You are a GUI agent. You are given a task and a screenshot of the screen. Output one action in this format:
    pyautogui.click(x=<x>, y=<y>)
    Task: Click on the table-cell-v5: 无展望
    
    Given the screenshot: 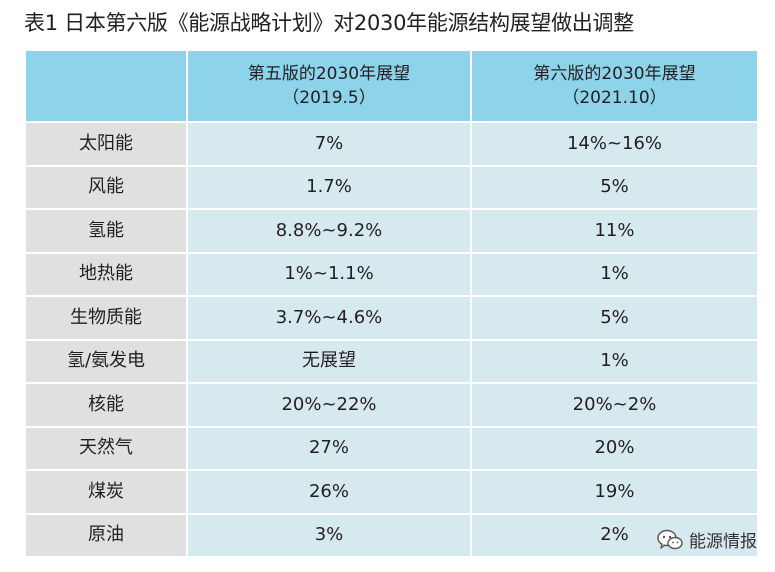 What is the action you would take?
    pyautogui.click(x=330, y=360)
    